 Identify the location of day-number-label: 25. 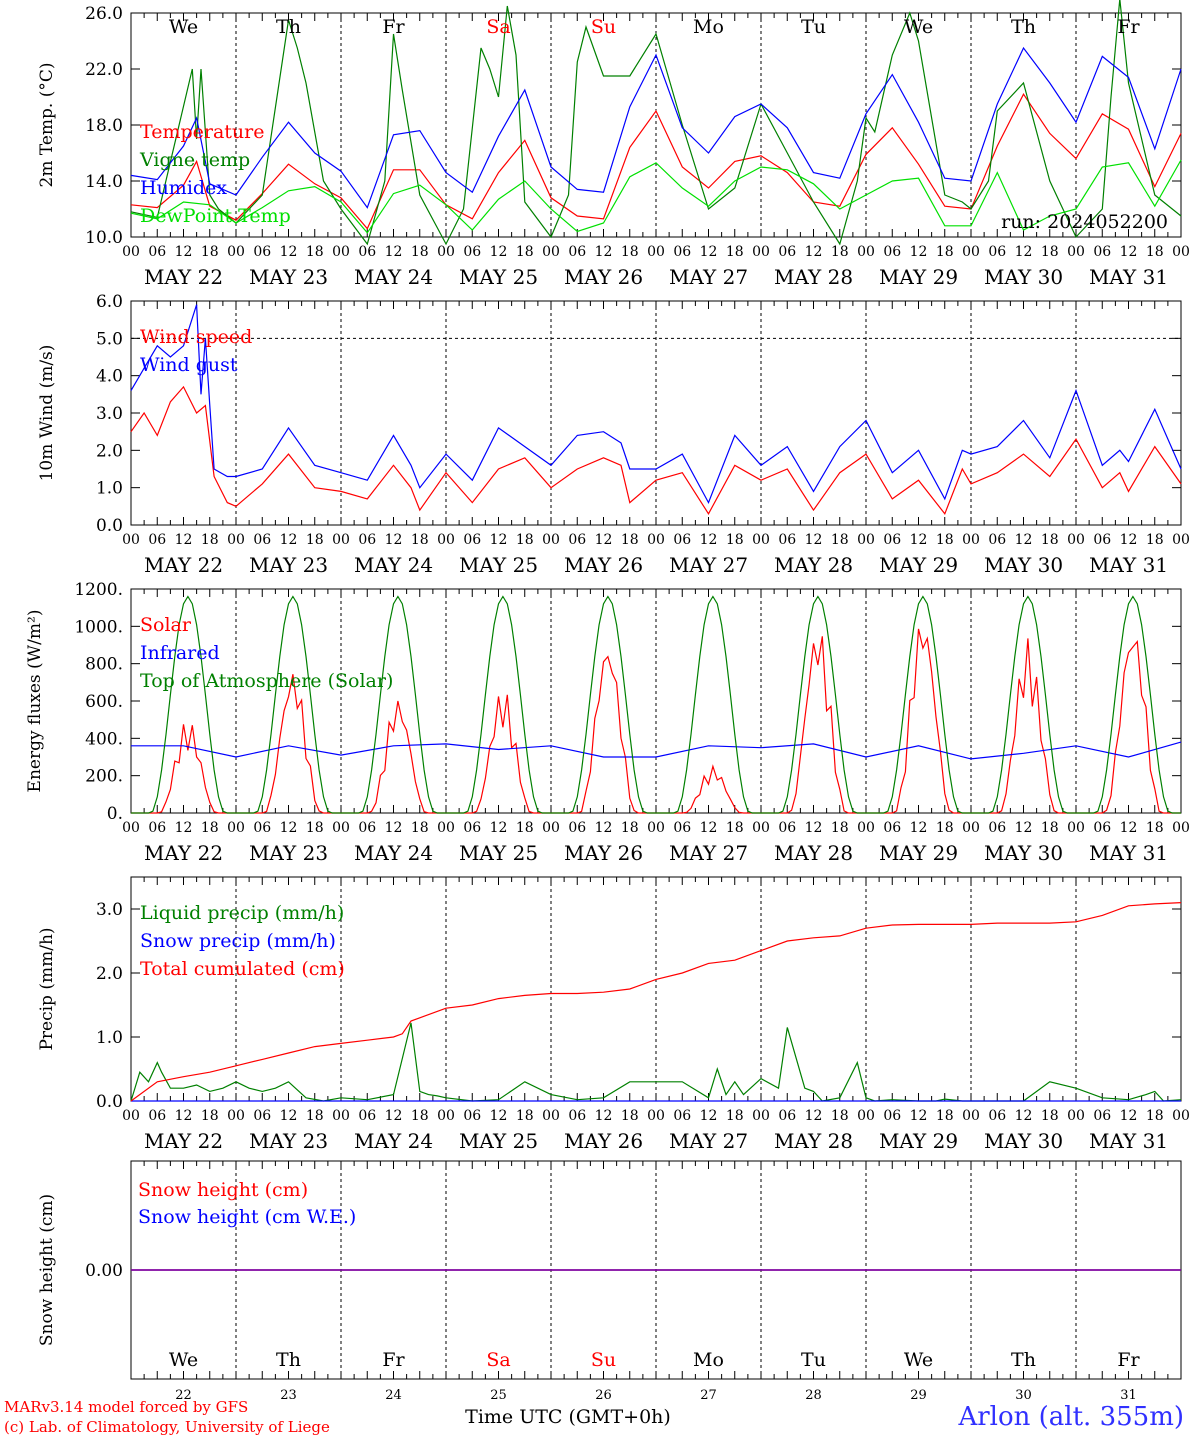
(498, 1395).